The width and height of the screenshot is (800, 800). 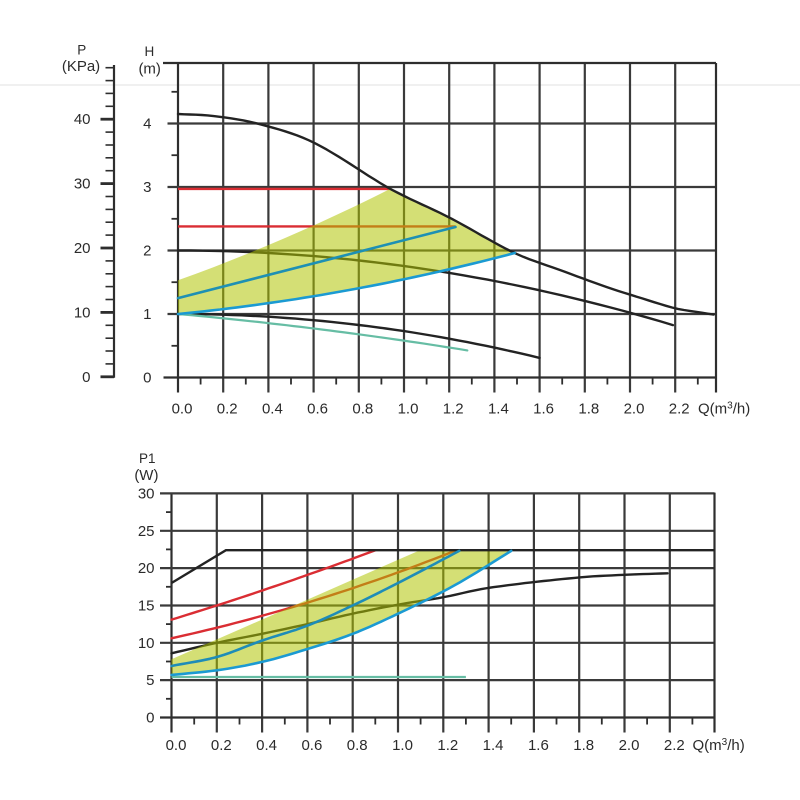 I want to click on svg-text: (m), so click(x=149, y=69).